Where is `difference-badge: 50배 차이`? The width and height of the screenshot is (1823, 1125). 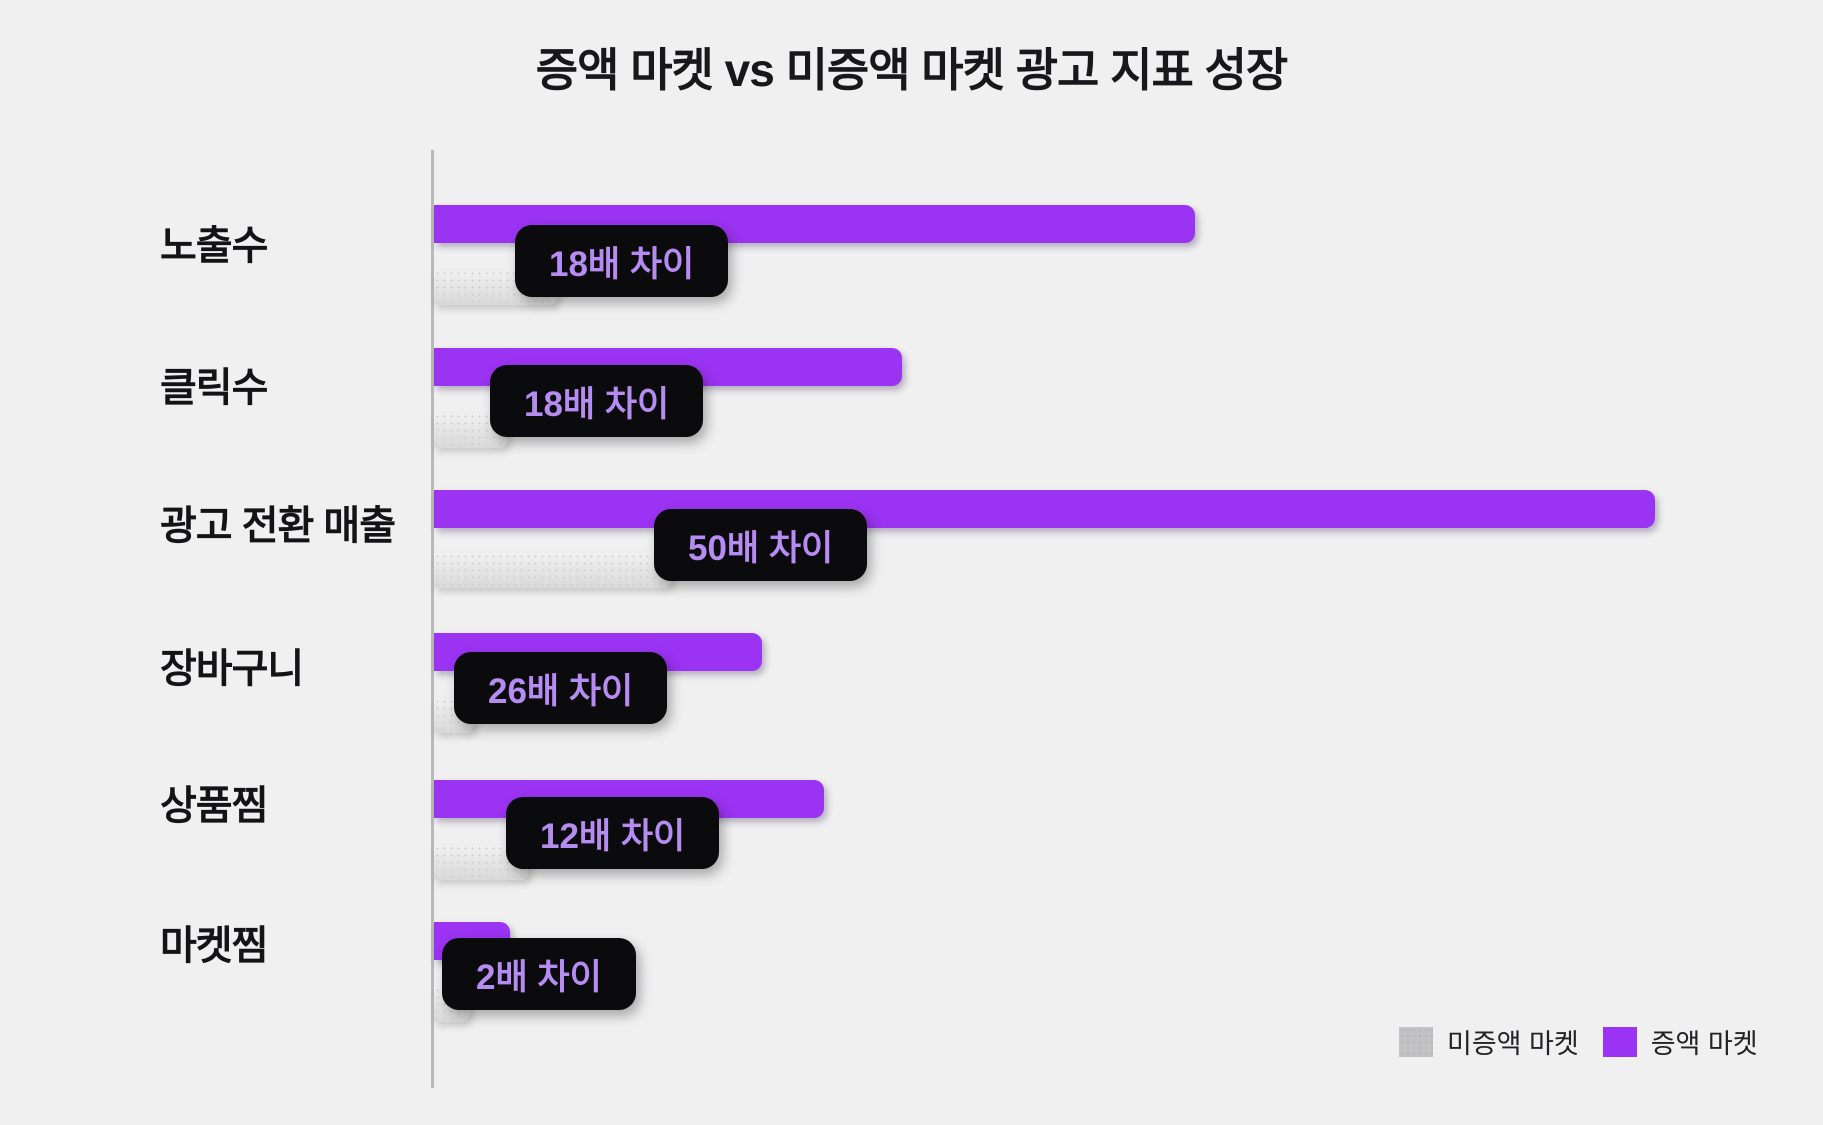
difference-badge: 50배 차이 is located at coordinates (761, 545).